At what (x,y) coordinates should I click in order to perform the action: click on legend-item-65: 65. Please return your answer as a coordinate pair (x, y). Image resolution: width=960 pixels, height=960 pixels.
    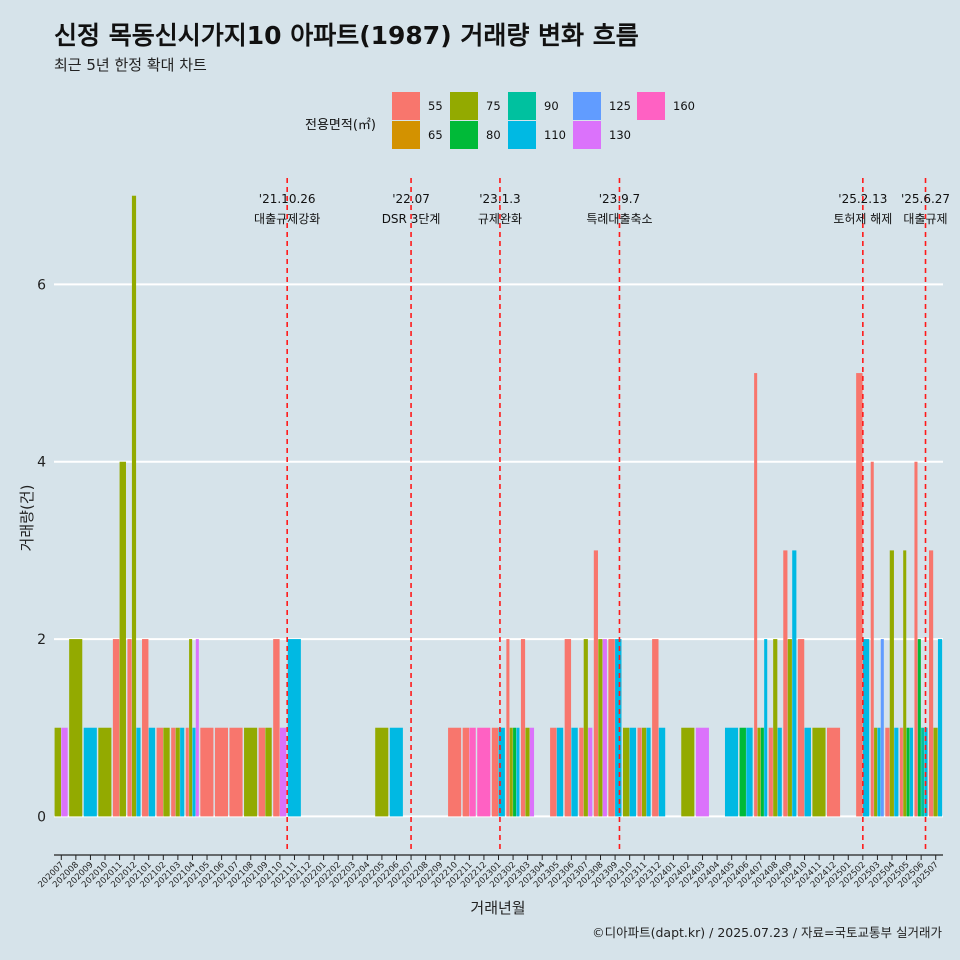
    Looking at the image, I should click on (417, 135).